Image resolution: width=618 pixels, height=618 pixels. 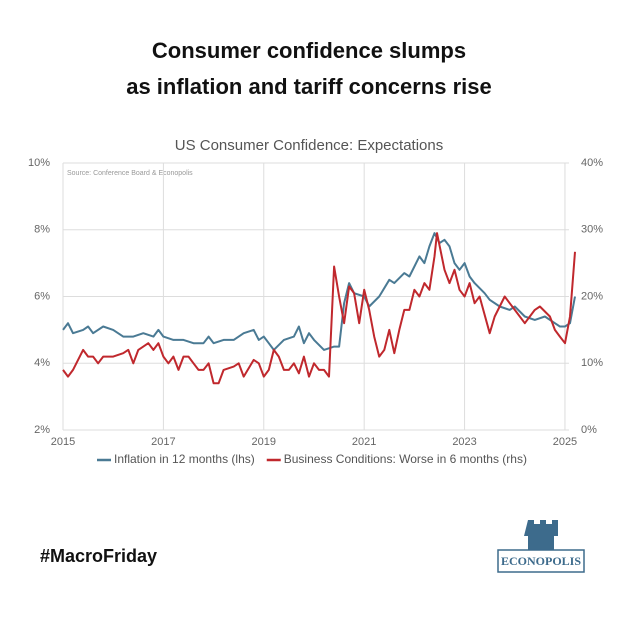 What do you see at coordinates (592, 163) in the screenshot?
I see `y2-tick-label: 40%` at bounding box center [592, 163].